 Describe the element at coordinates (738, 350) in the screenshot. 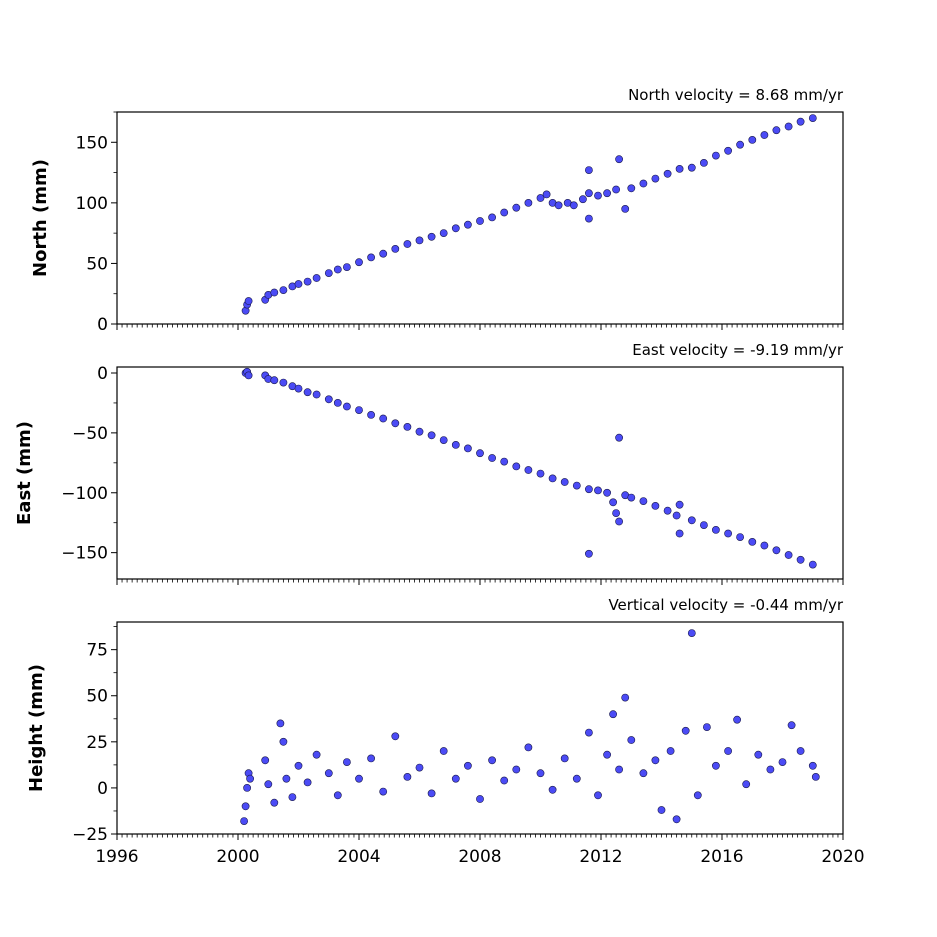

I see `east-velocity-annotation: East velocity = -9.19 mm/yr` at that location.